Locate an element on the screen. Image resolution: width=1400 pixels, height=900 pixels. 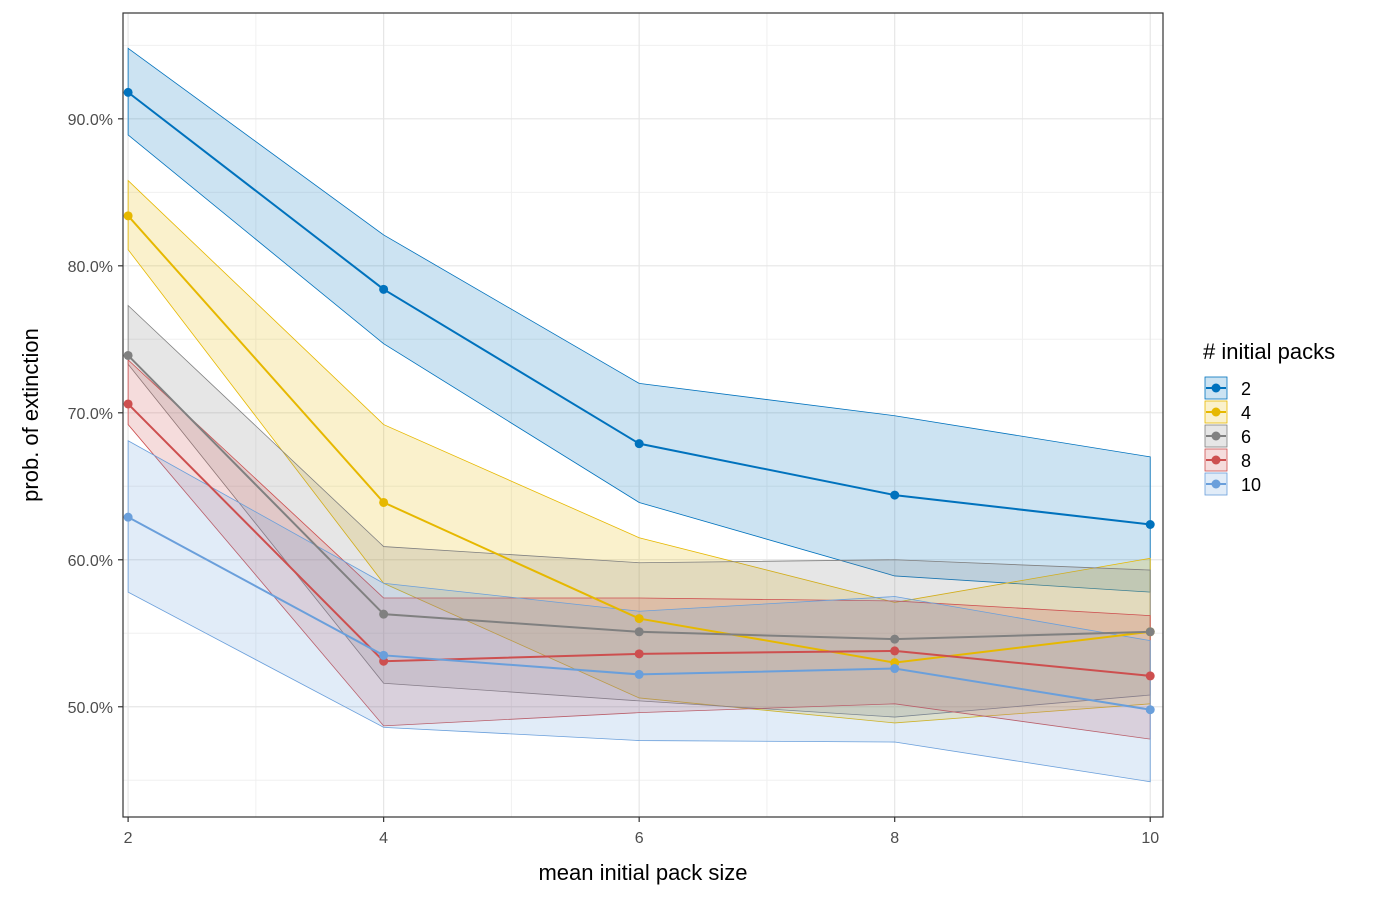
legend-label-2: 2 is located at coordinates (1246, 389).